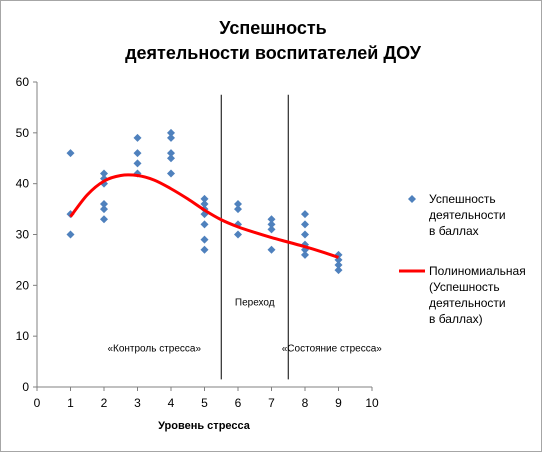 This screenshot has height=452, width=542. What do you see at coordinates (204, 403) in the screenshot?
I see `x-tick-label: 5` at bounding box center [204, 403].